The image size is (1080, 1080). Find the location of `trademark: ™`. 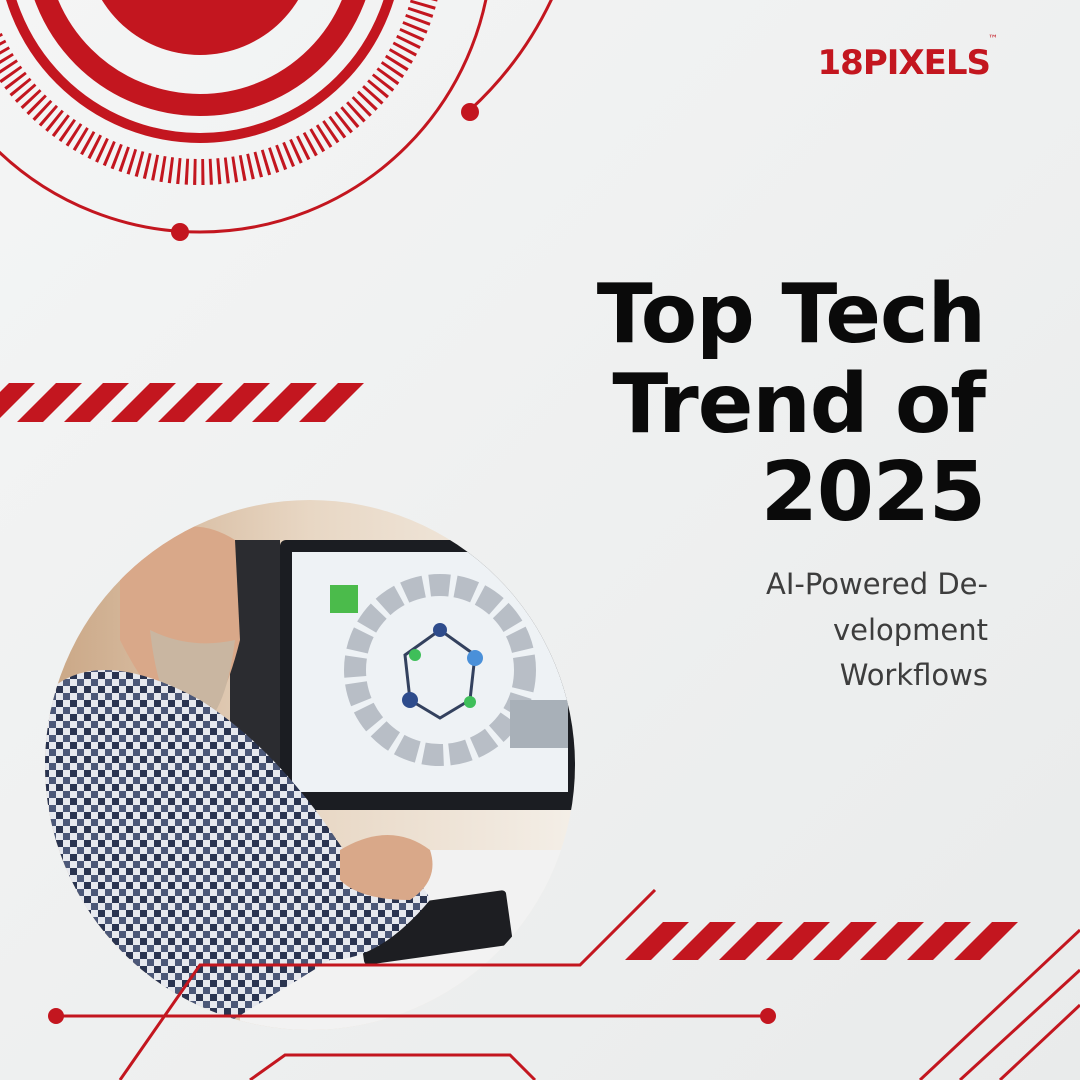

trademark: ™ is located at coordinates (993, 39).